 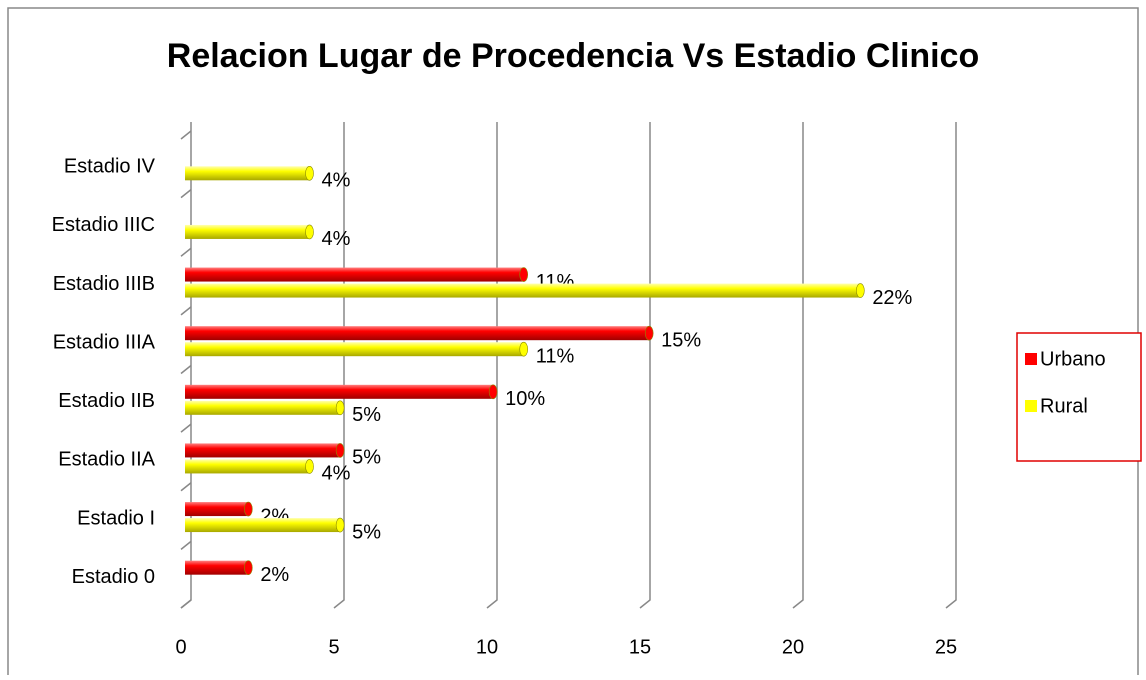 I want to click on x-tick-label: 25, so click(x=946, y=647).